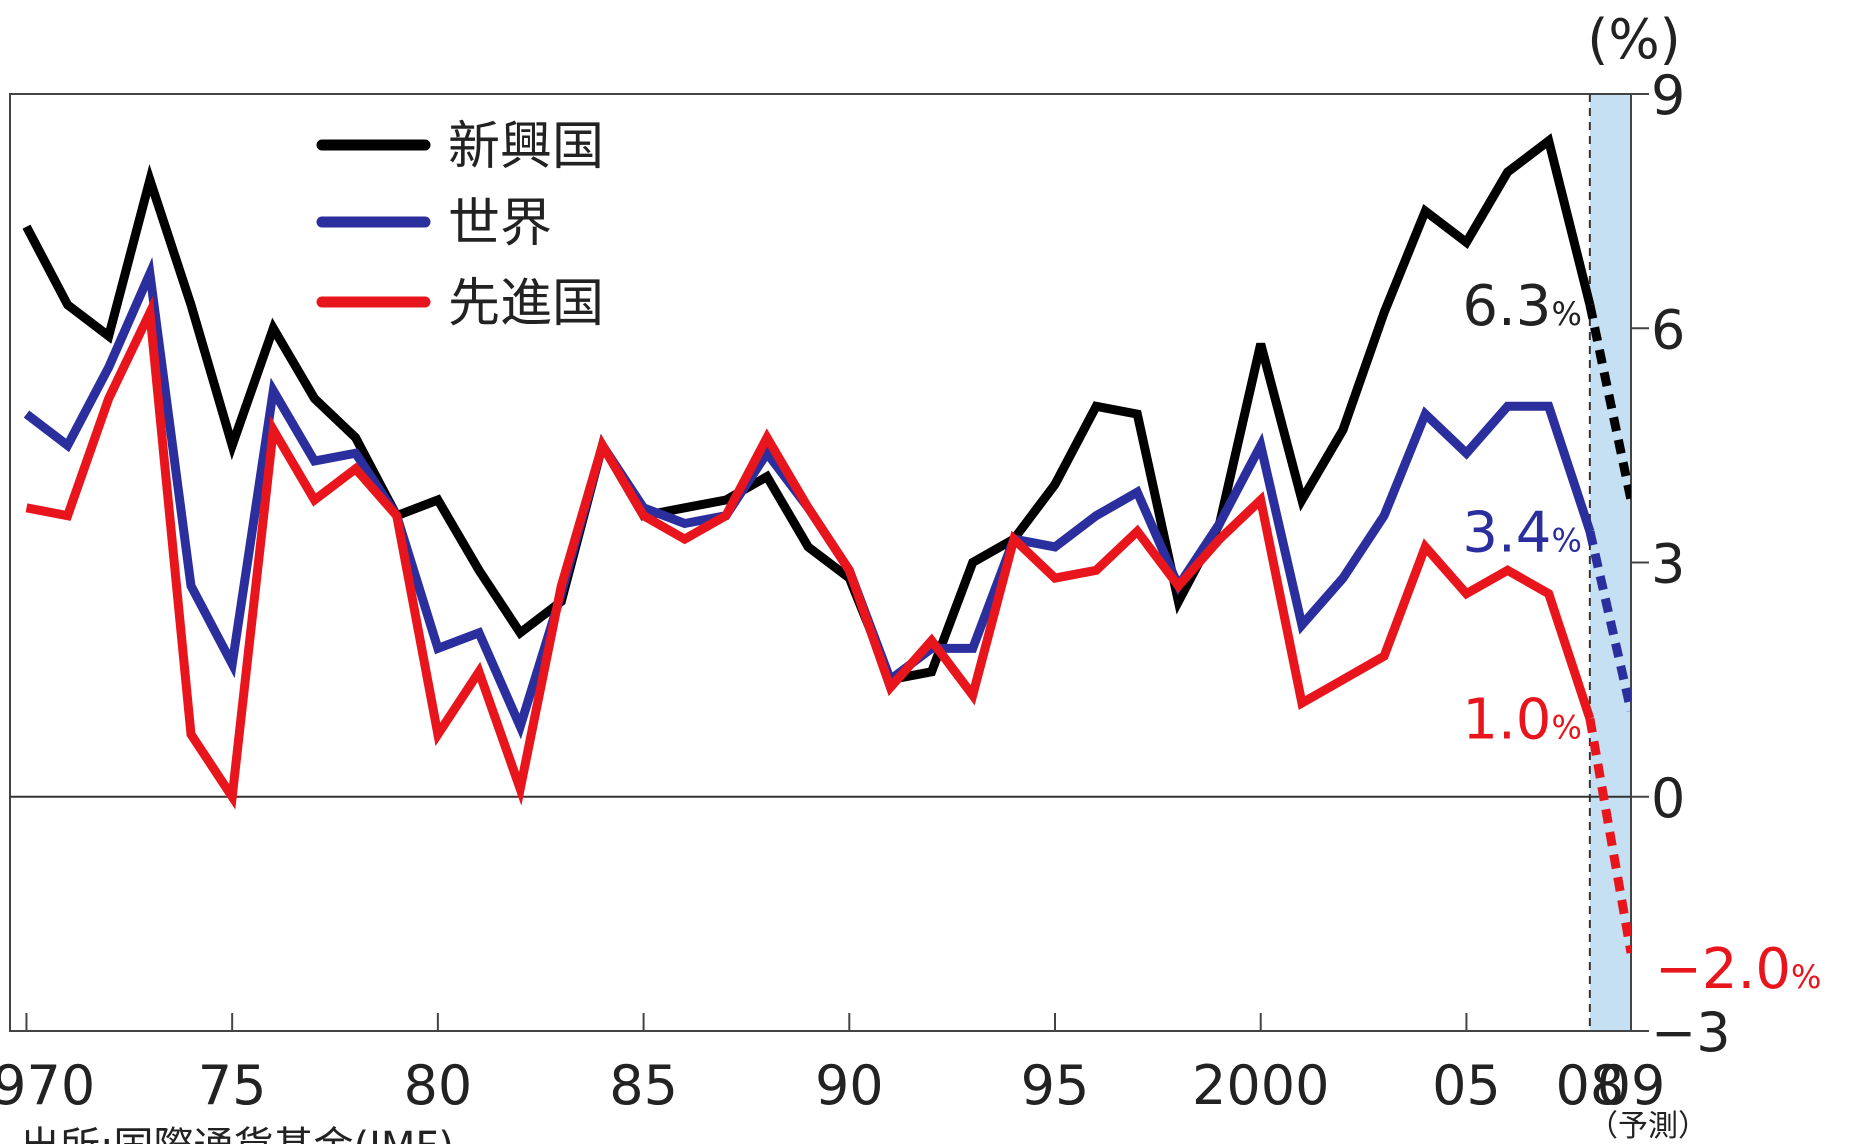 This screenshot has height=1144, width=1850. I want to click on x-tick-label: 1970, so click(47, 1085).